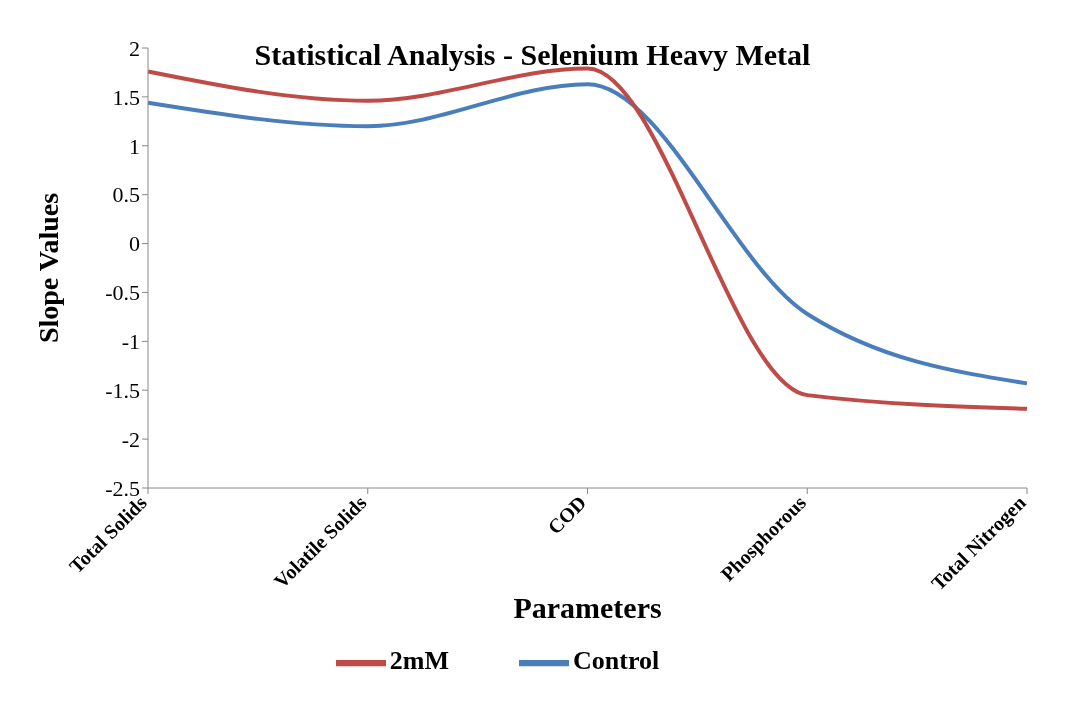 The image size is (1065, 706). I want to click on legend-label: Control, so click(616, 660).